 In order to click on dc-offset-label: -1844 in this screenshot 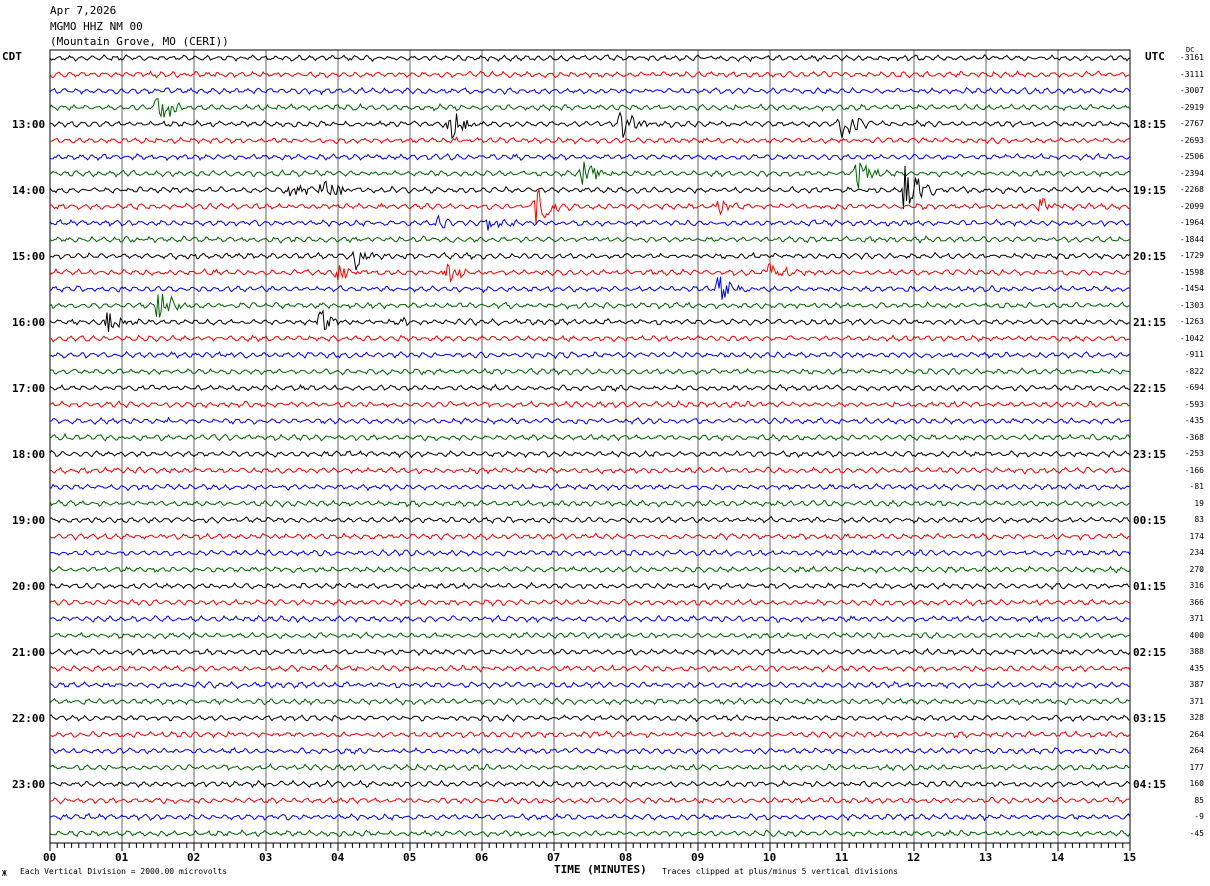, I will do `click(1191, 239)`.